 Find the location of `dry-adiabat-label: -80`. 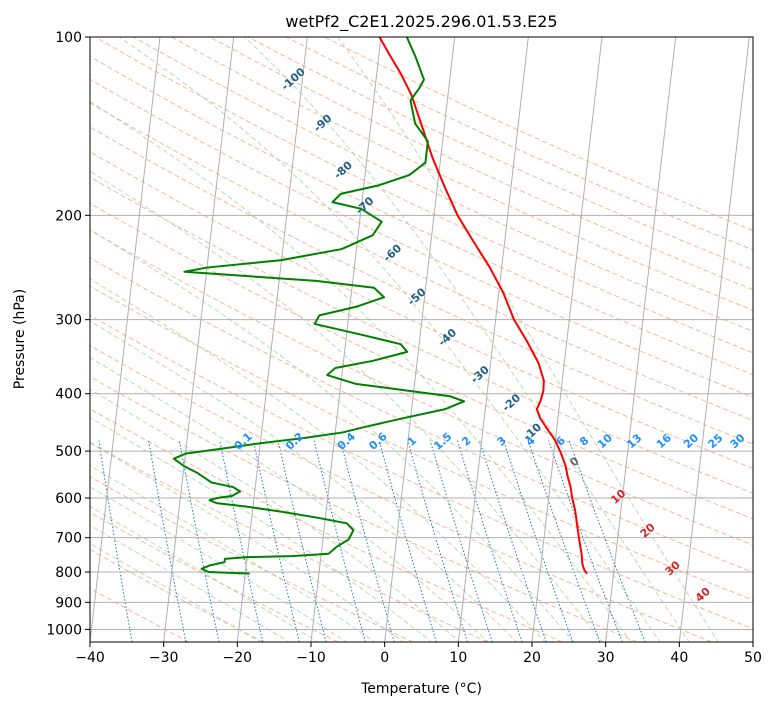

dry-adiabat-label: -80 is located at coordinates (343, 169).